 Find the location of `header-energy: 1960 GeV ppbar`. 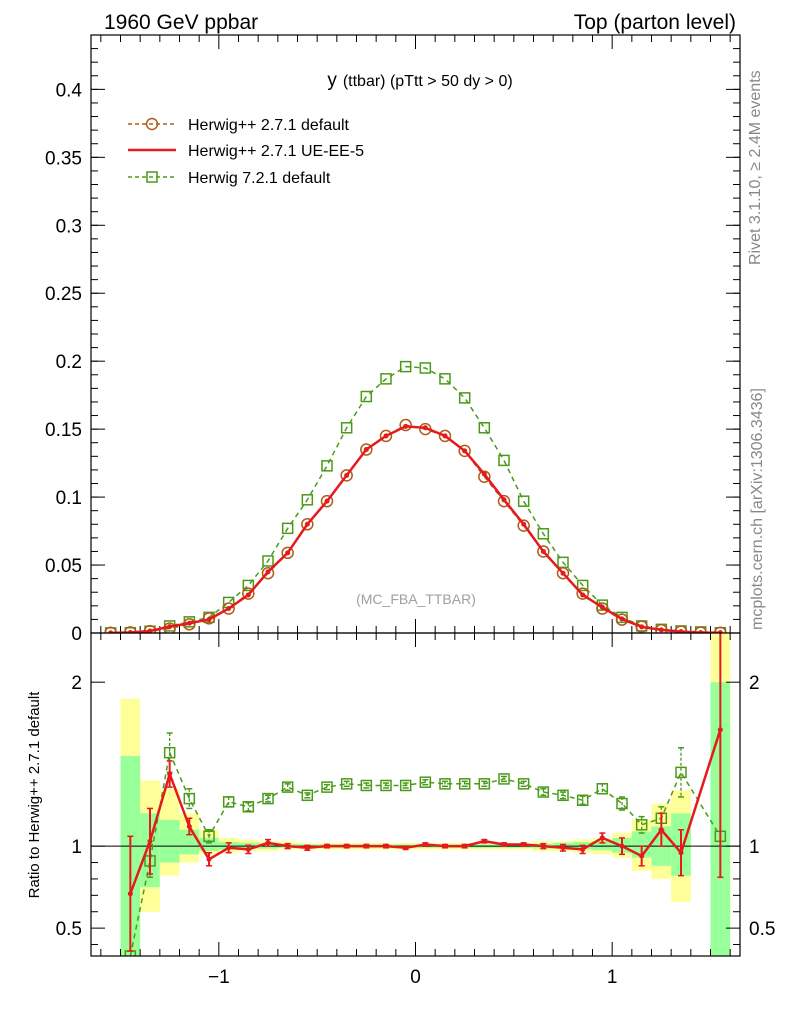

header-energy: 1960 GeV ppbar is located at coordinates (181, 22).